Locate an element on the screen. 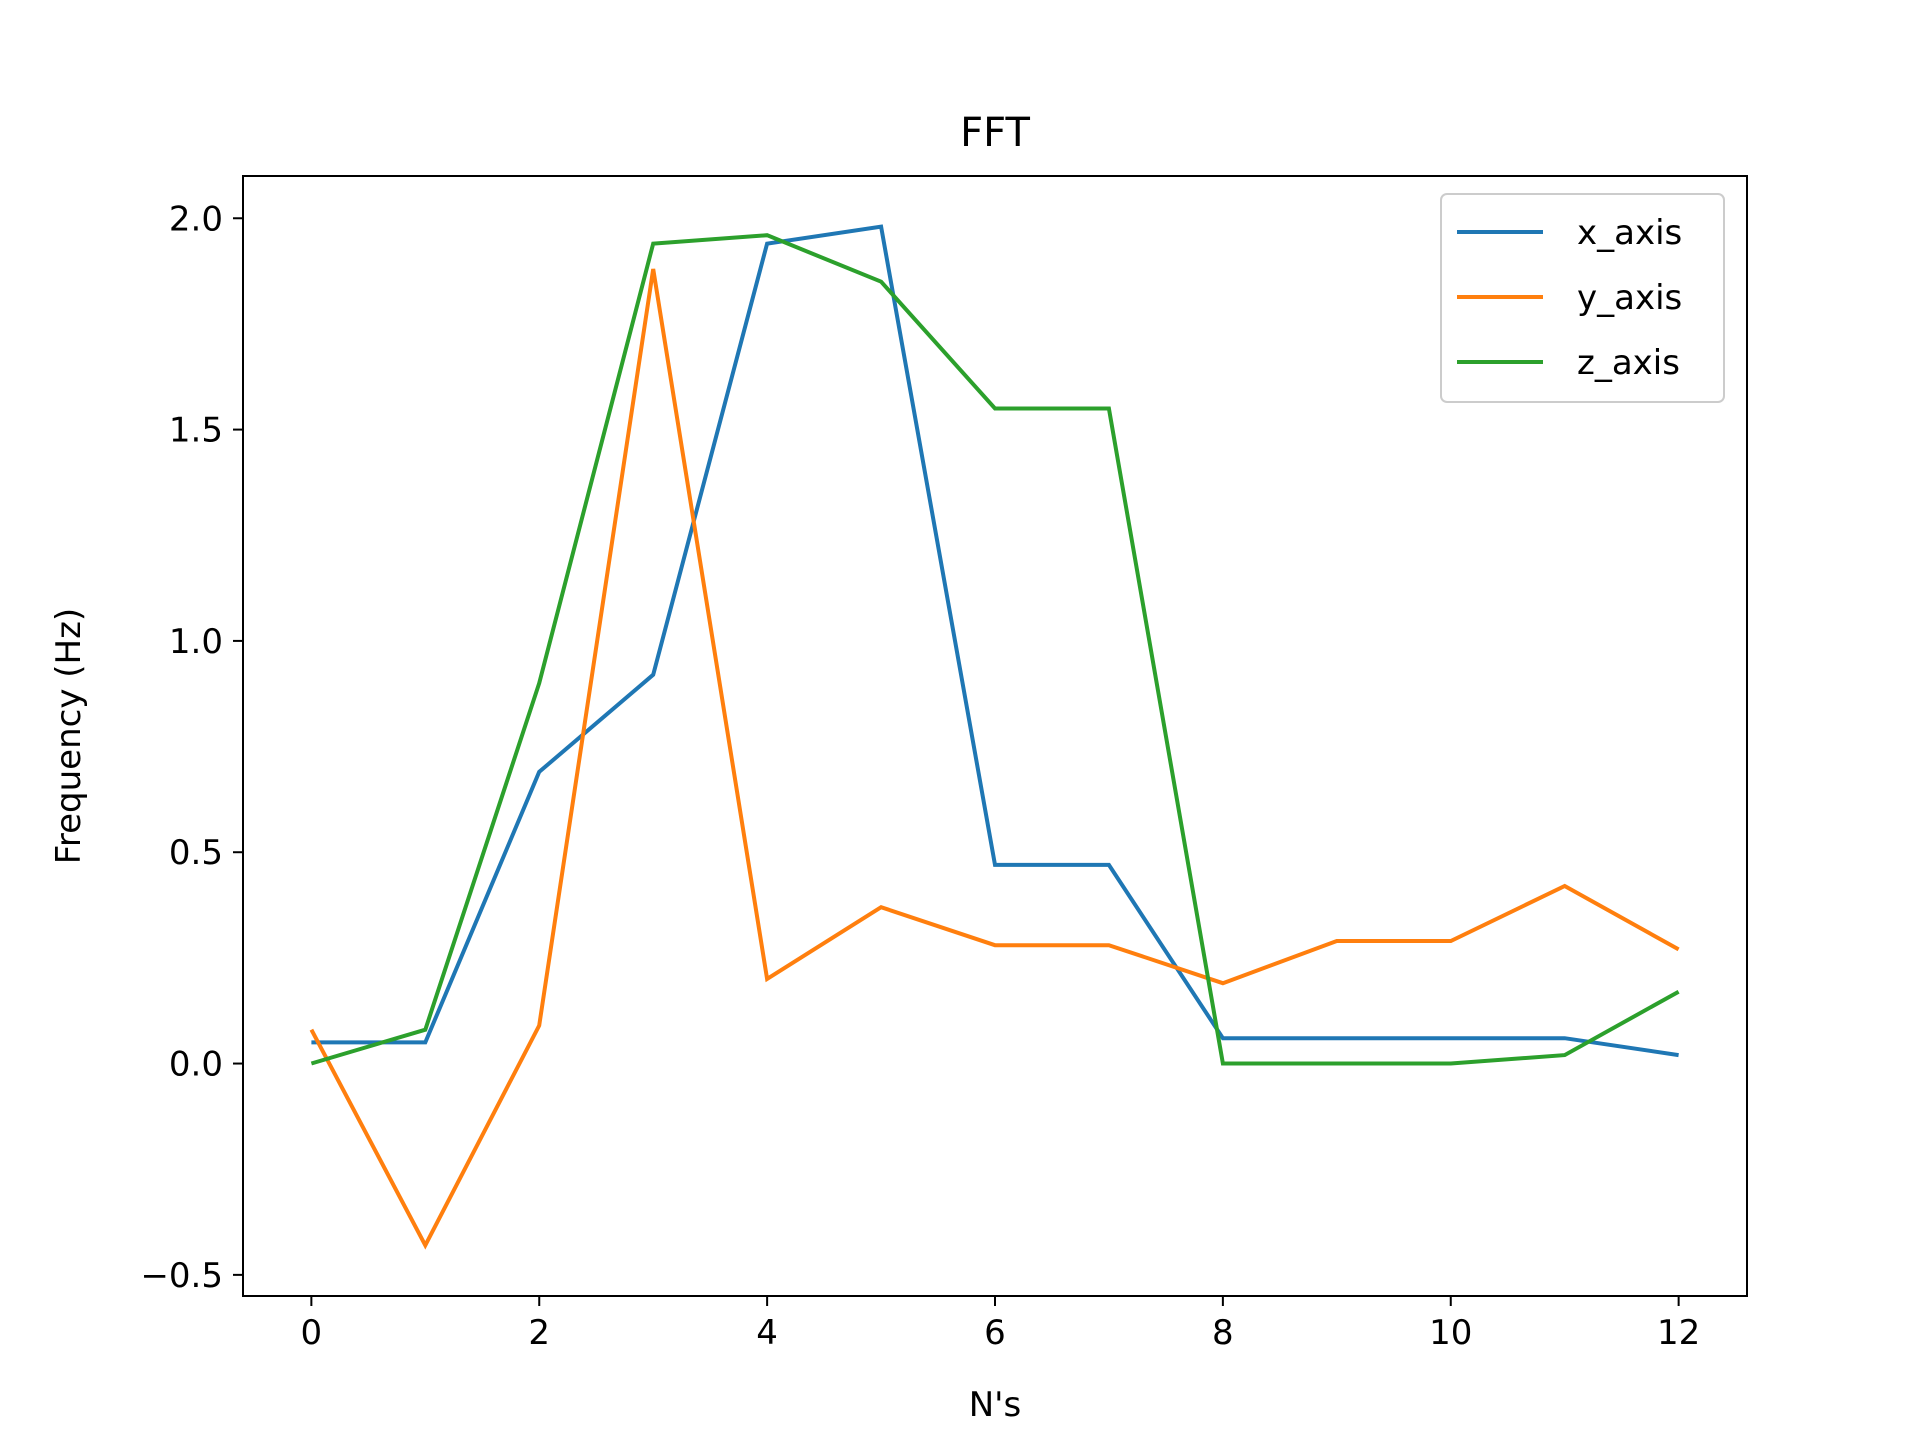 The width and height of the screenshot is (1920, 1440). x-tick-label: 8 is located at coordinates (1223, 1333).